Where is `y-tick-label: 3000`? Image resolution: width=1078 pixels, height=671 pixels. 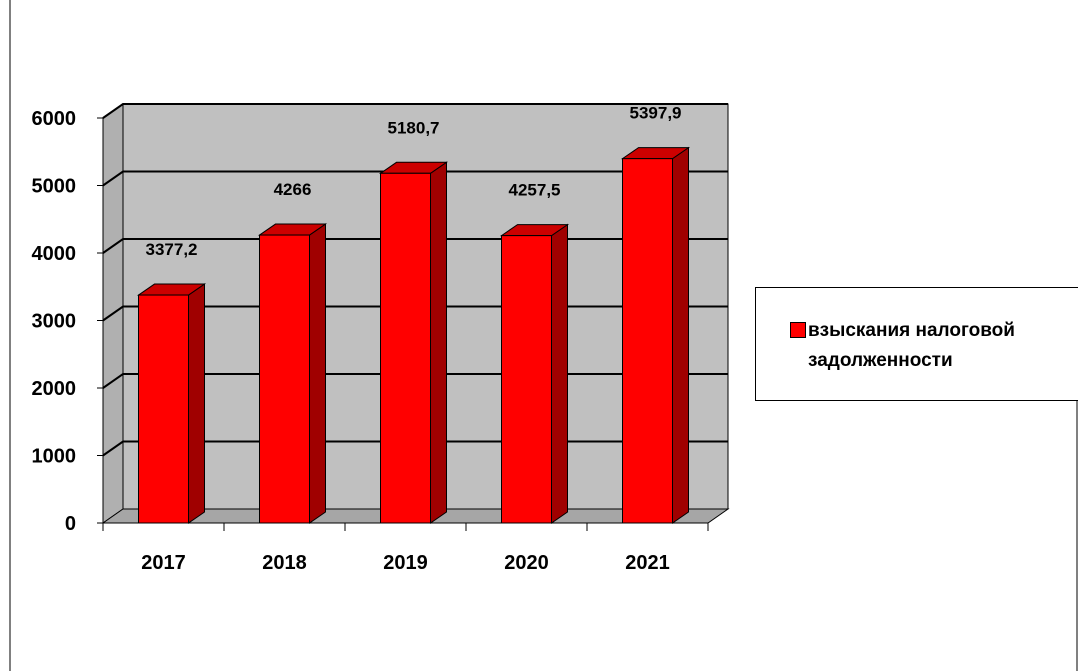 y-tick-label: 3000 is located at coordinates (54, 322).